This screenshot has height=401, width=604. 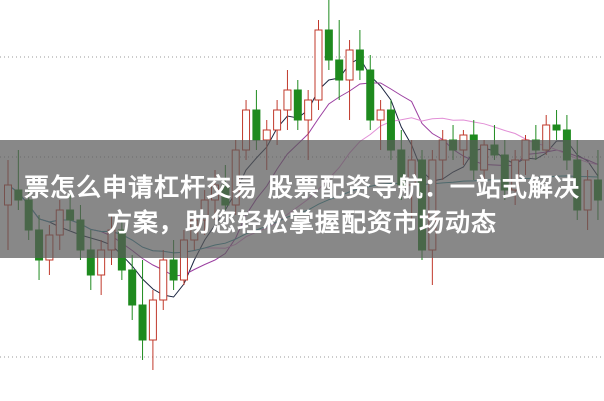 I want to click on title-line-1: 票怎么申请杠杆交易 股票配资导航：一站式解决, so click(x=302, y=187).